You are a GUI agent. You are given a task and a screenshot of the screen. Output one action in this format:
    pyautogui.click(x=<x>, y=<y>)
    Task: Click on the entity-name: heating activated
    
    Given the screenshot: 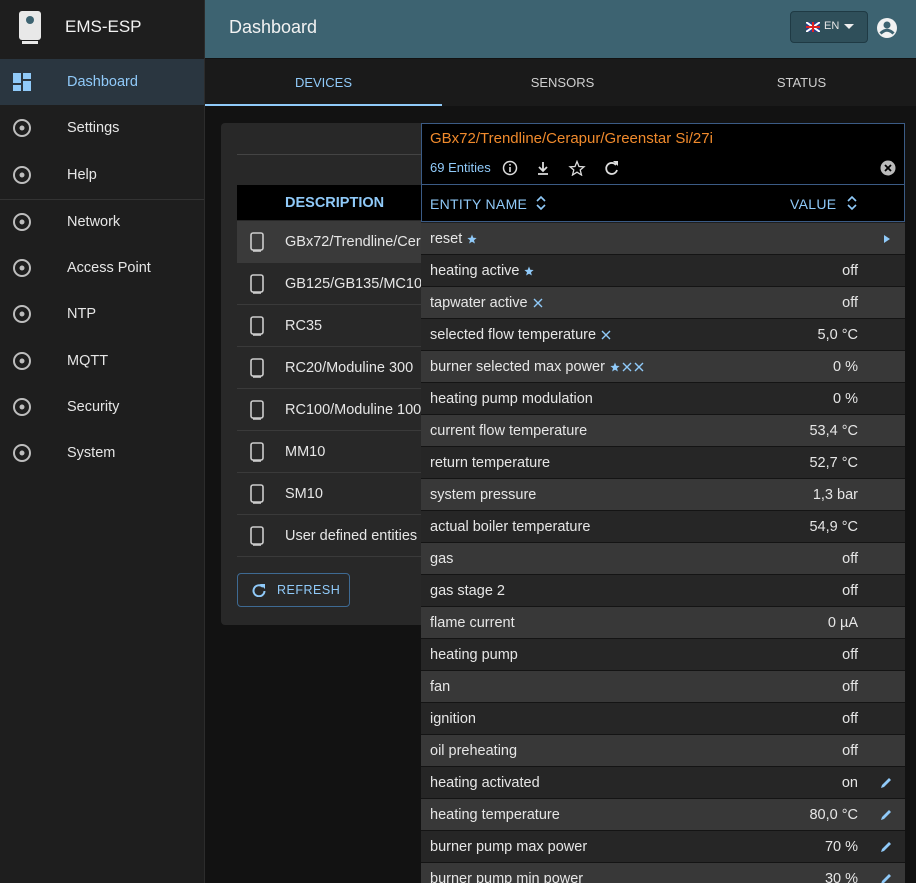 What is the action you would take?
    pyautogui.click(x=485, y=783)
    